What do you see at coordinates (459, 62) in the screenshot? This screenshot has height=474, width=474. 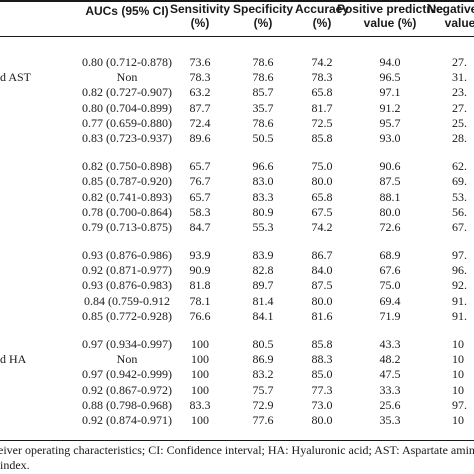 I see `value-cell: 27.` at bounding box center [459, 62].